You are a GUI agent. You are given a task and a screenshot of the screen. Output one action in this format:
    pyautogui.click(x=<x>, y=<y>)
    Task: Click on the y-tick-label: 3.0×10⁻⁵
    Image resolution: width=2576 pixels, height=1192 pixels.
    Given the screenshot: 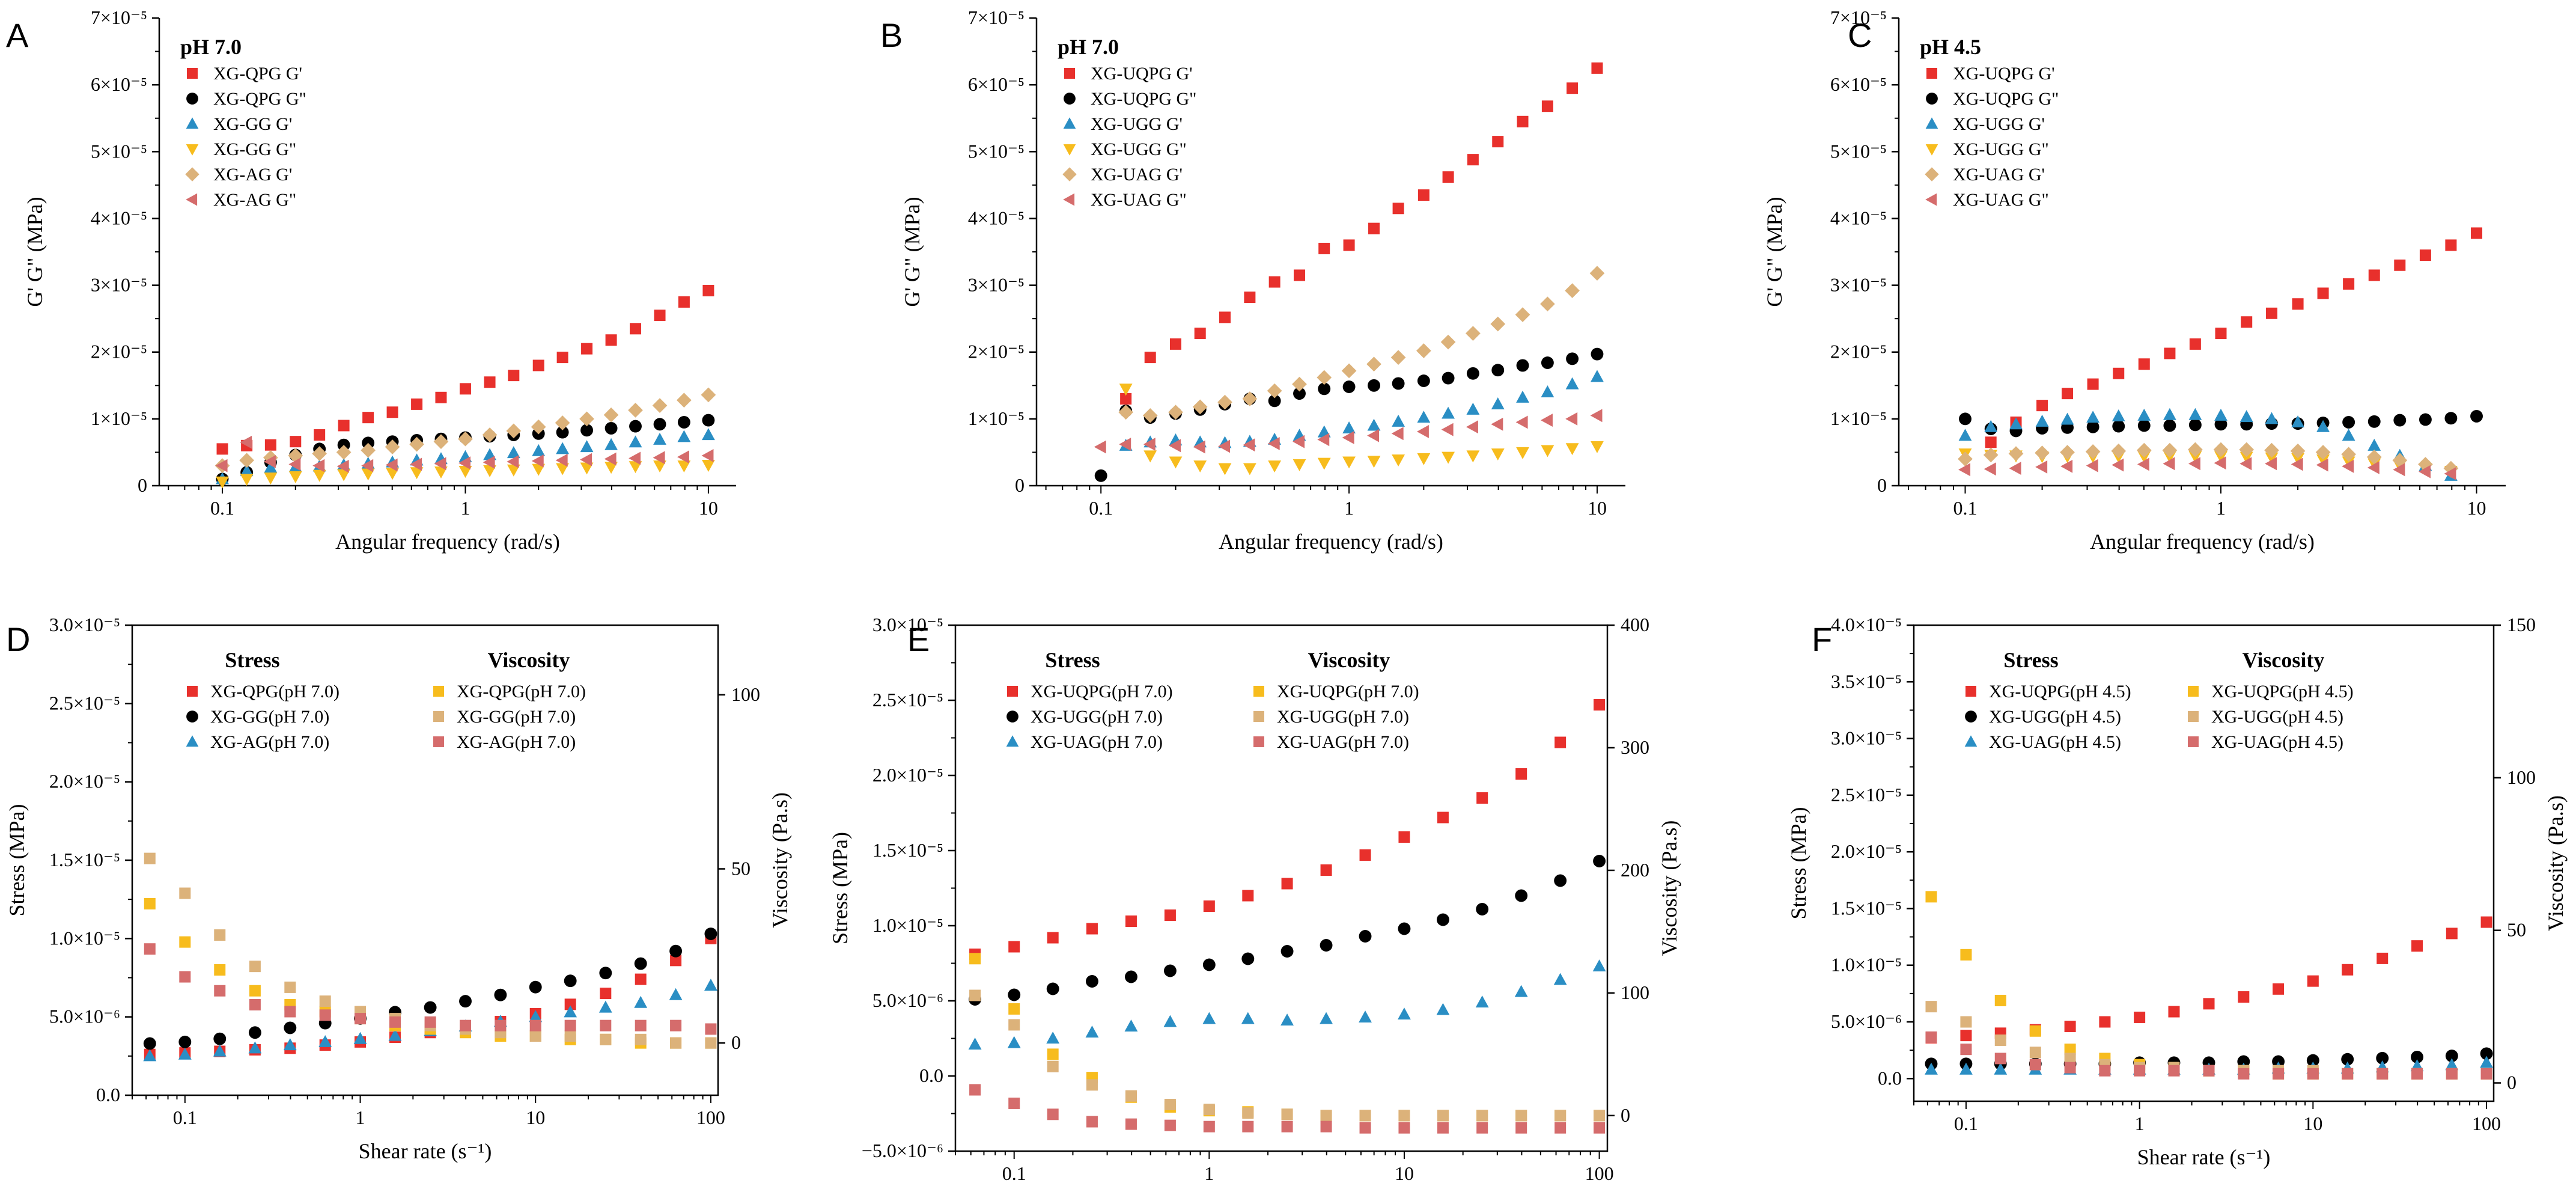 What is the action you would take?
    pyautogui.click(x=84, y=624)
    